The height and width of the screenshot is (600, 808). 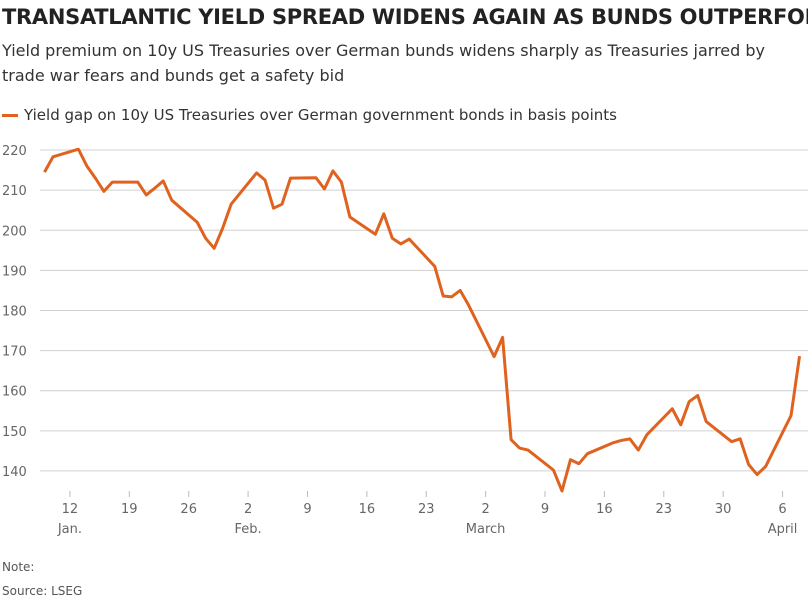 What do you see at coordinates (248, 529) in the screenshot?
I see `x-month-label: Feb.` at bounding box center [248, 529].